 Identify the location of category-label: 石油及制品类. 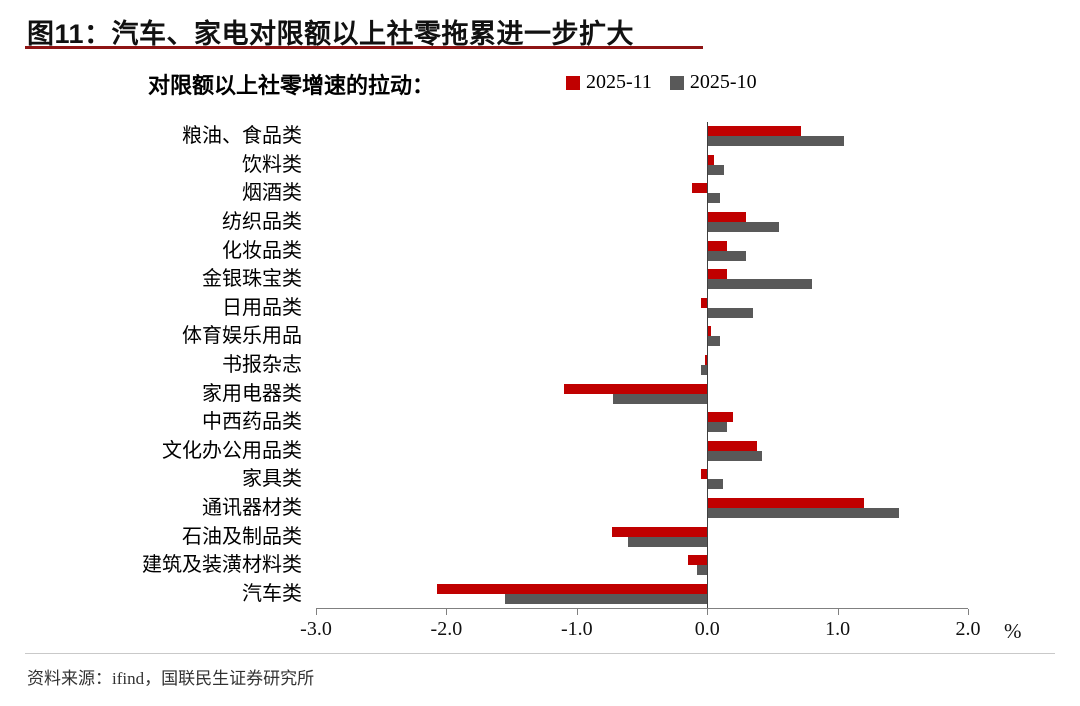
(242, 536).